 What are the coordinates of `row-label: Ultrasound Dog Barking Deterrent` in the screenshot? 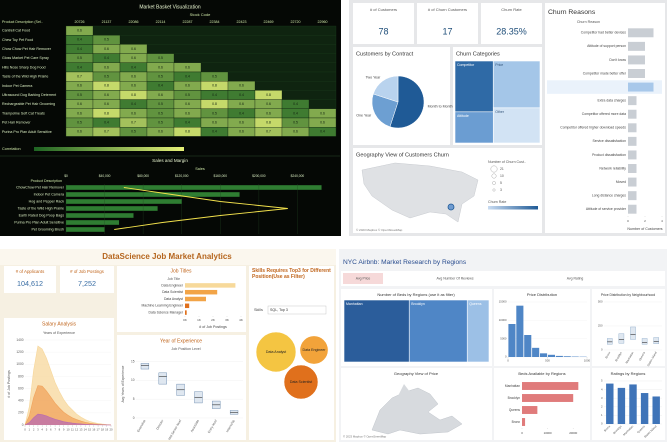 It's located at (29, 95).